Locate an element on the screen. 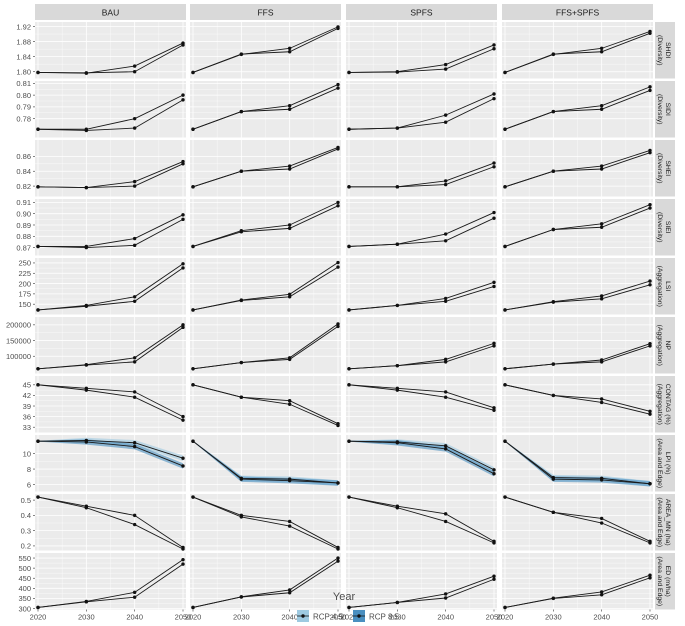  y-tick-label: 200 is located at coordinates (24, 283).